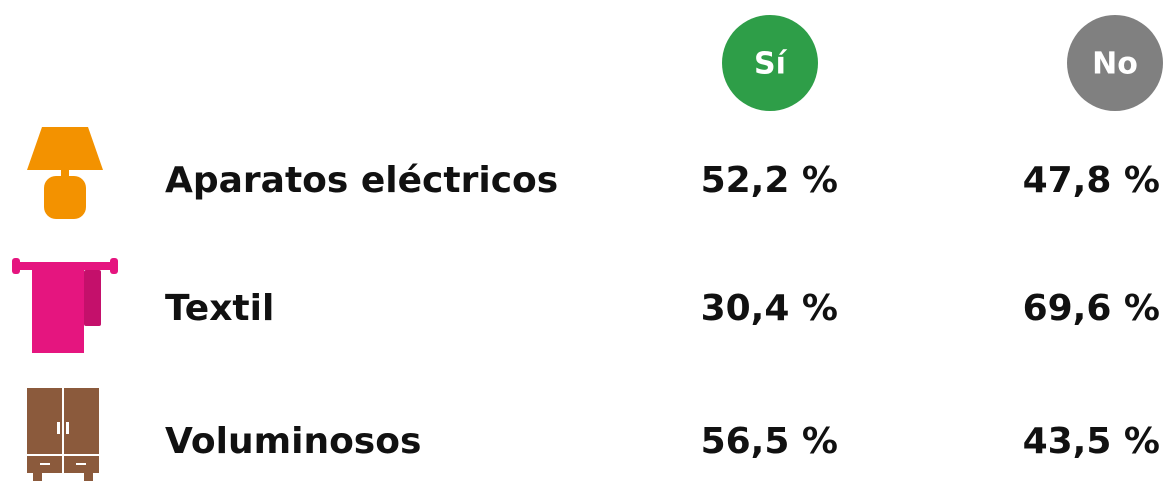  What do you see at coordinates (361, 180) in the screenshot?
I see `row-label: Aparatos eléctricos` at bounding box center [361, 180].